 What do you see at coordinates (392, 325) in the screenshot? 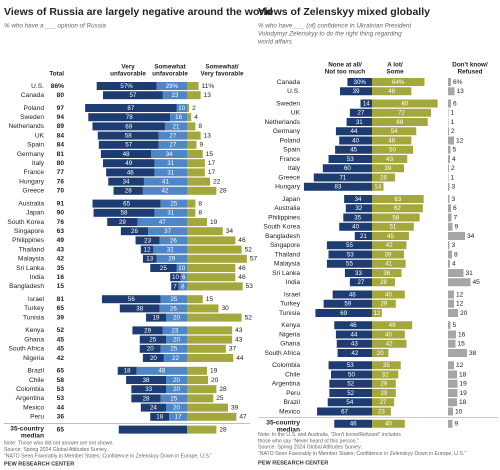
I see `value-label: 49` at bounding box center [392, 325].